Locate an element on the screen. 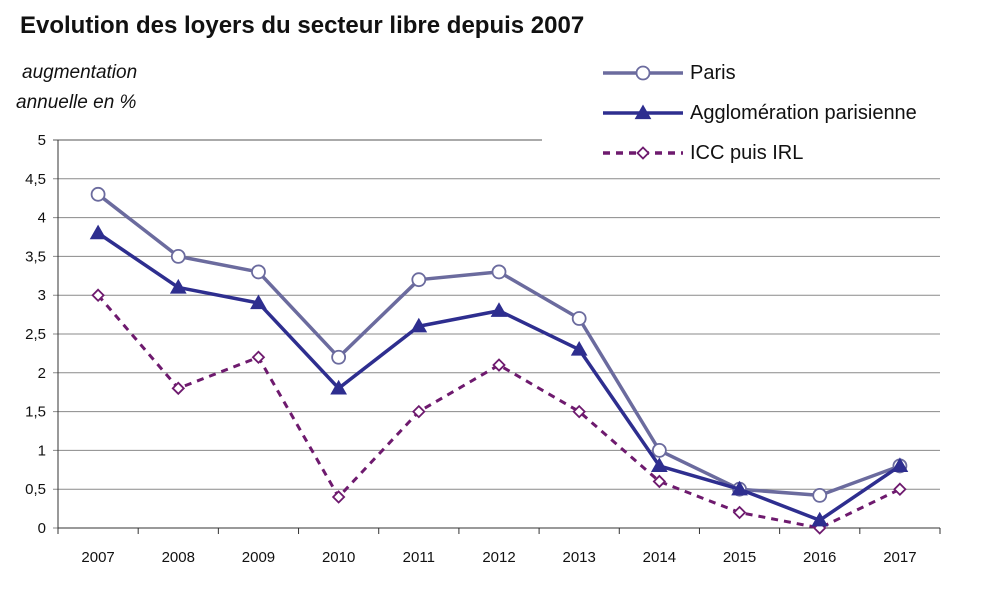 Image resolution: width=990 pixels, height=594 pixels. x-tick-label: 2007 is located at coordinates (97, 557).